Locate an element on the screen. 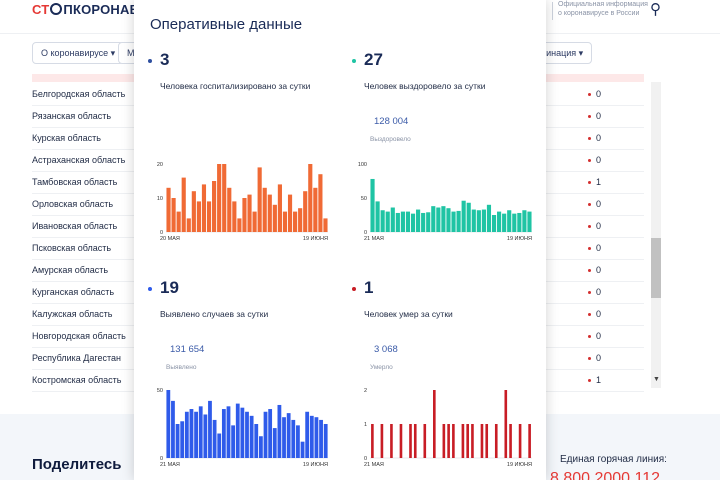 The height and width of the screenshot is (480, 720). deaths-label: Человек умер за сутки is located at coordinates (408, 314).